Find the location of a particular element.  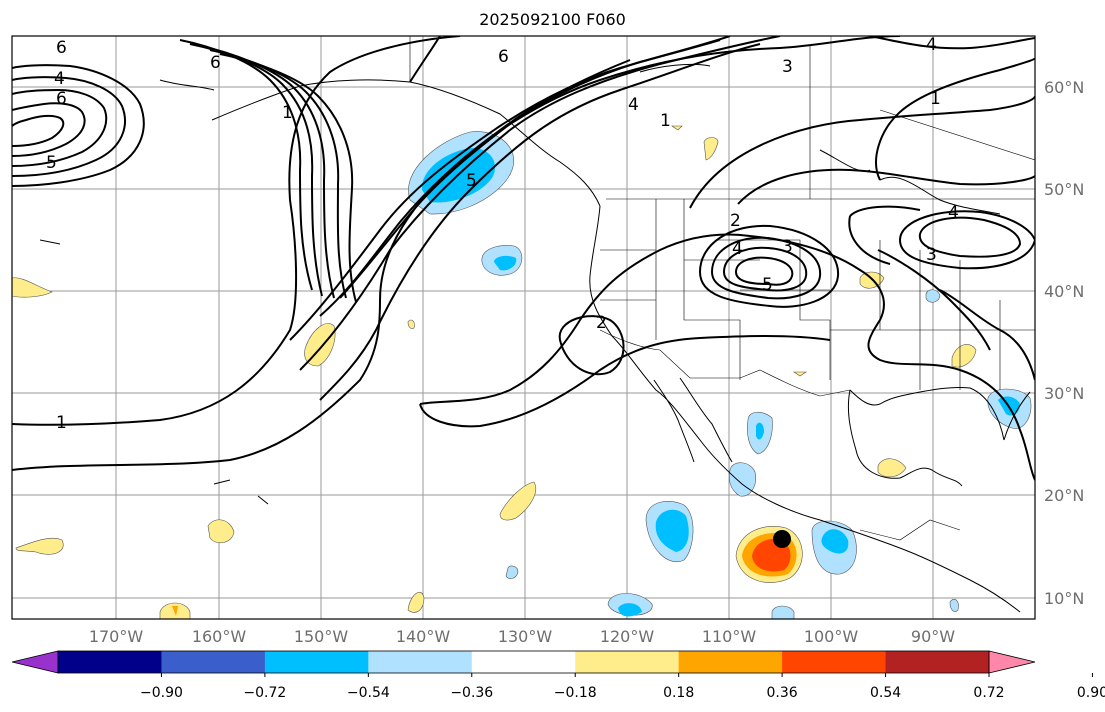

lon-label: 170°W is located at coordinates (116, 636).